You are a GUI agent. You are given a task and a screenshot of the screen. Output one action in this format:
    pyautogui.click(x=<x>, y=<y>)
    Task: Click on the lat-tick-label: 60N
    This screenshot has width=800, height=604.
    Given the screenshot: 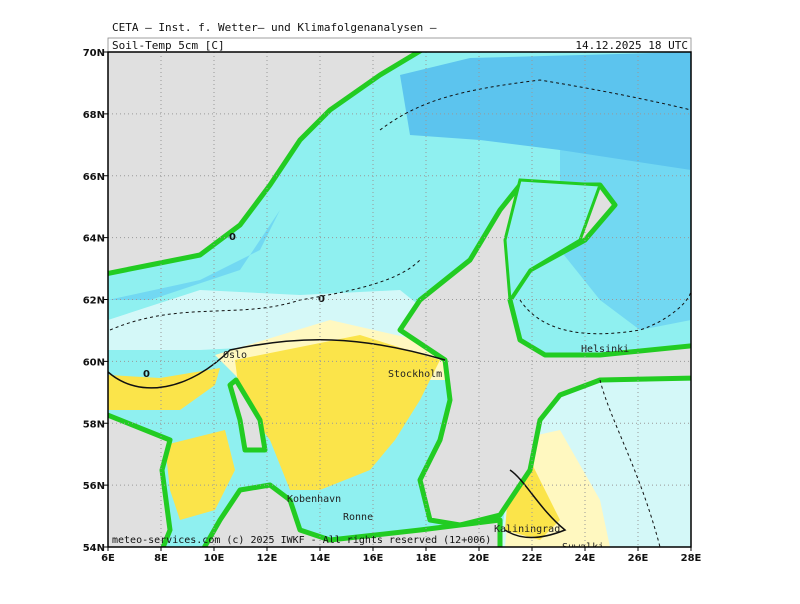 What is the action you would take?
    pyautogui.click(x=94, y=362)
    